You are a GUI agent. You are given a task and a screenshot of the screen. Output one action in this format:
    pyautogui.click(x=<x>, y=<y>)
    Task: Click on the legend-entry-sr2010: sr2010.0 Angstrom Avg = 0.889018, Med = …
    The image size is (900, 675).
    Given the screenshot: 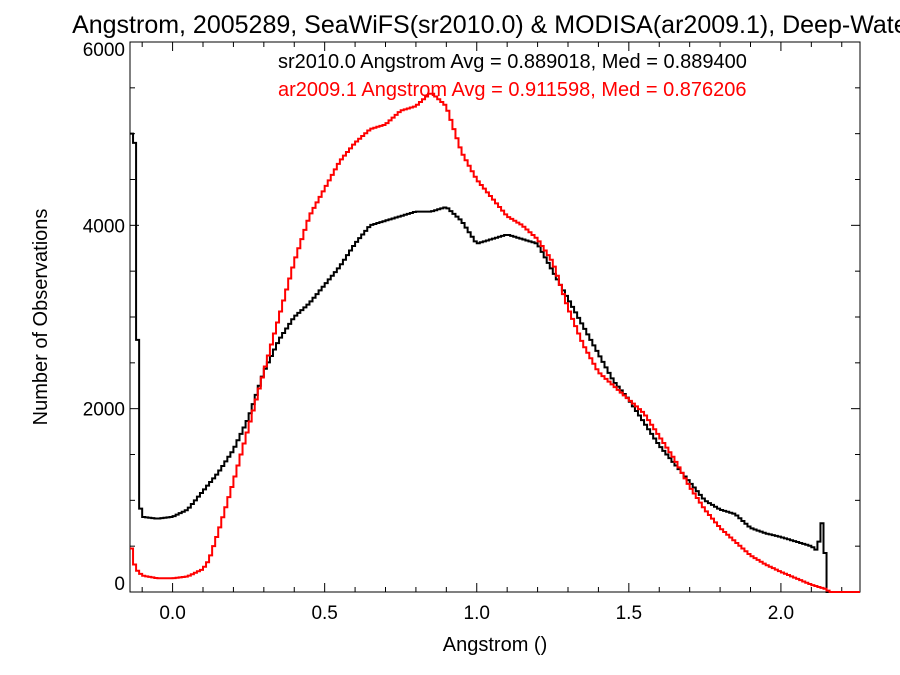 What is the action you would take?
    pyautogui.click(x=512, y=62)
    